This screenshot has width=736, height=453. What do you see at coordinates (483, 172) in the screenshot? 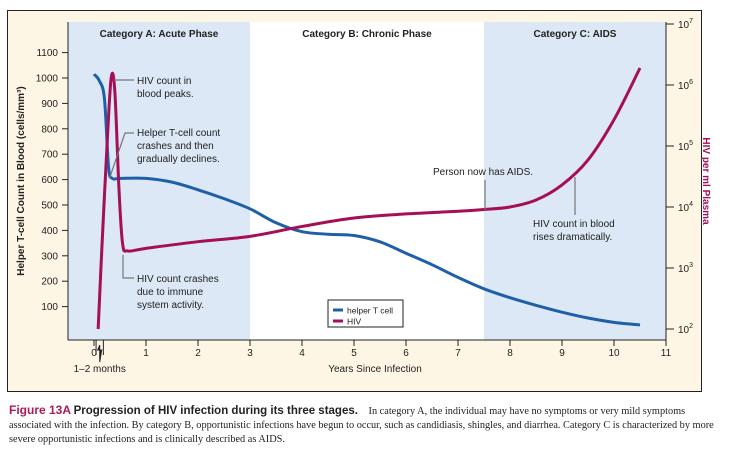
I see `annotation-aids: Person now has AIDS.` at bounding box center [483, 172].